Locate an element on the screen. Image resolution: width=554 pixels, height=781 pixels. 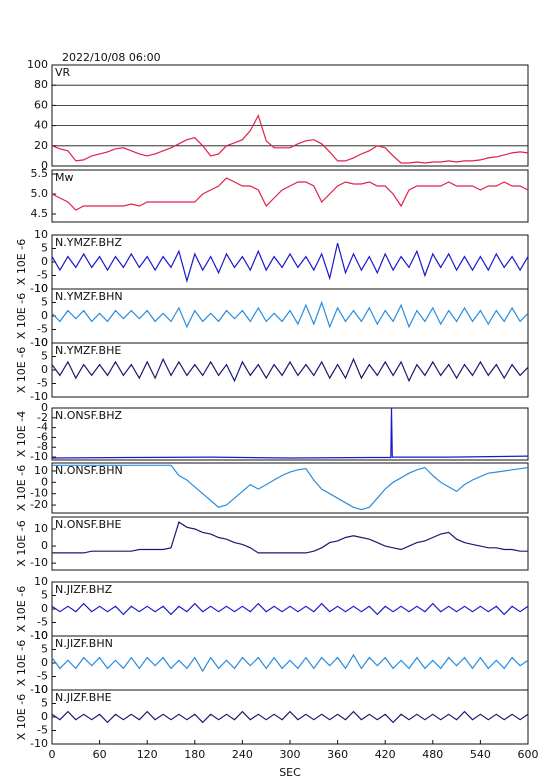
x-tick-label: 120 is located at coordinates (147, 754).